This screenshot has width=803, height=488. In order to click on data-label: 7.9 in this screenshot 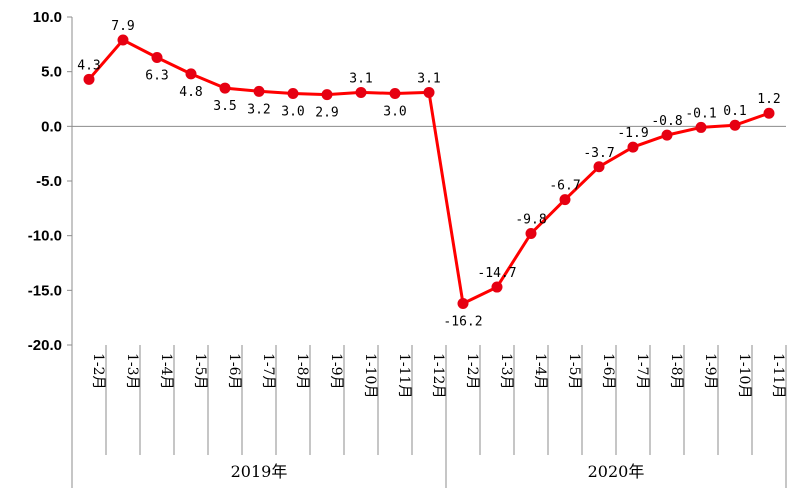, I will do `click(122, 26)`.